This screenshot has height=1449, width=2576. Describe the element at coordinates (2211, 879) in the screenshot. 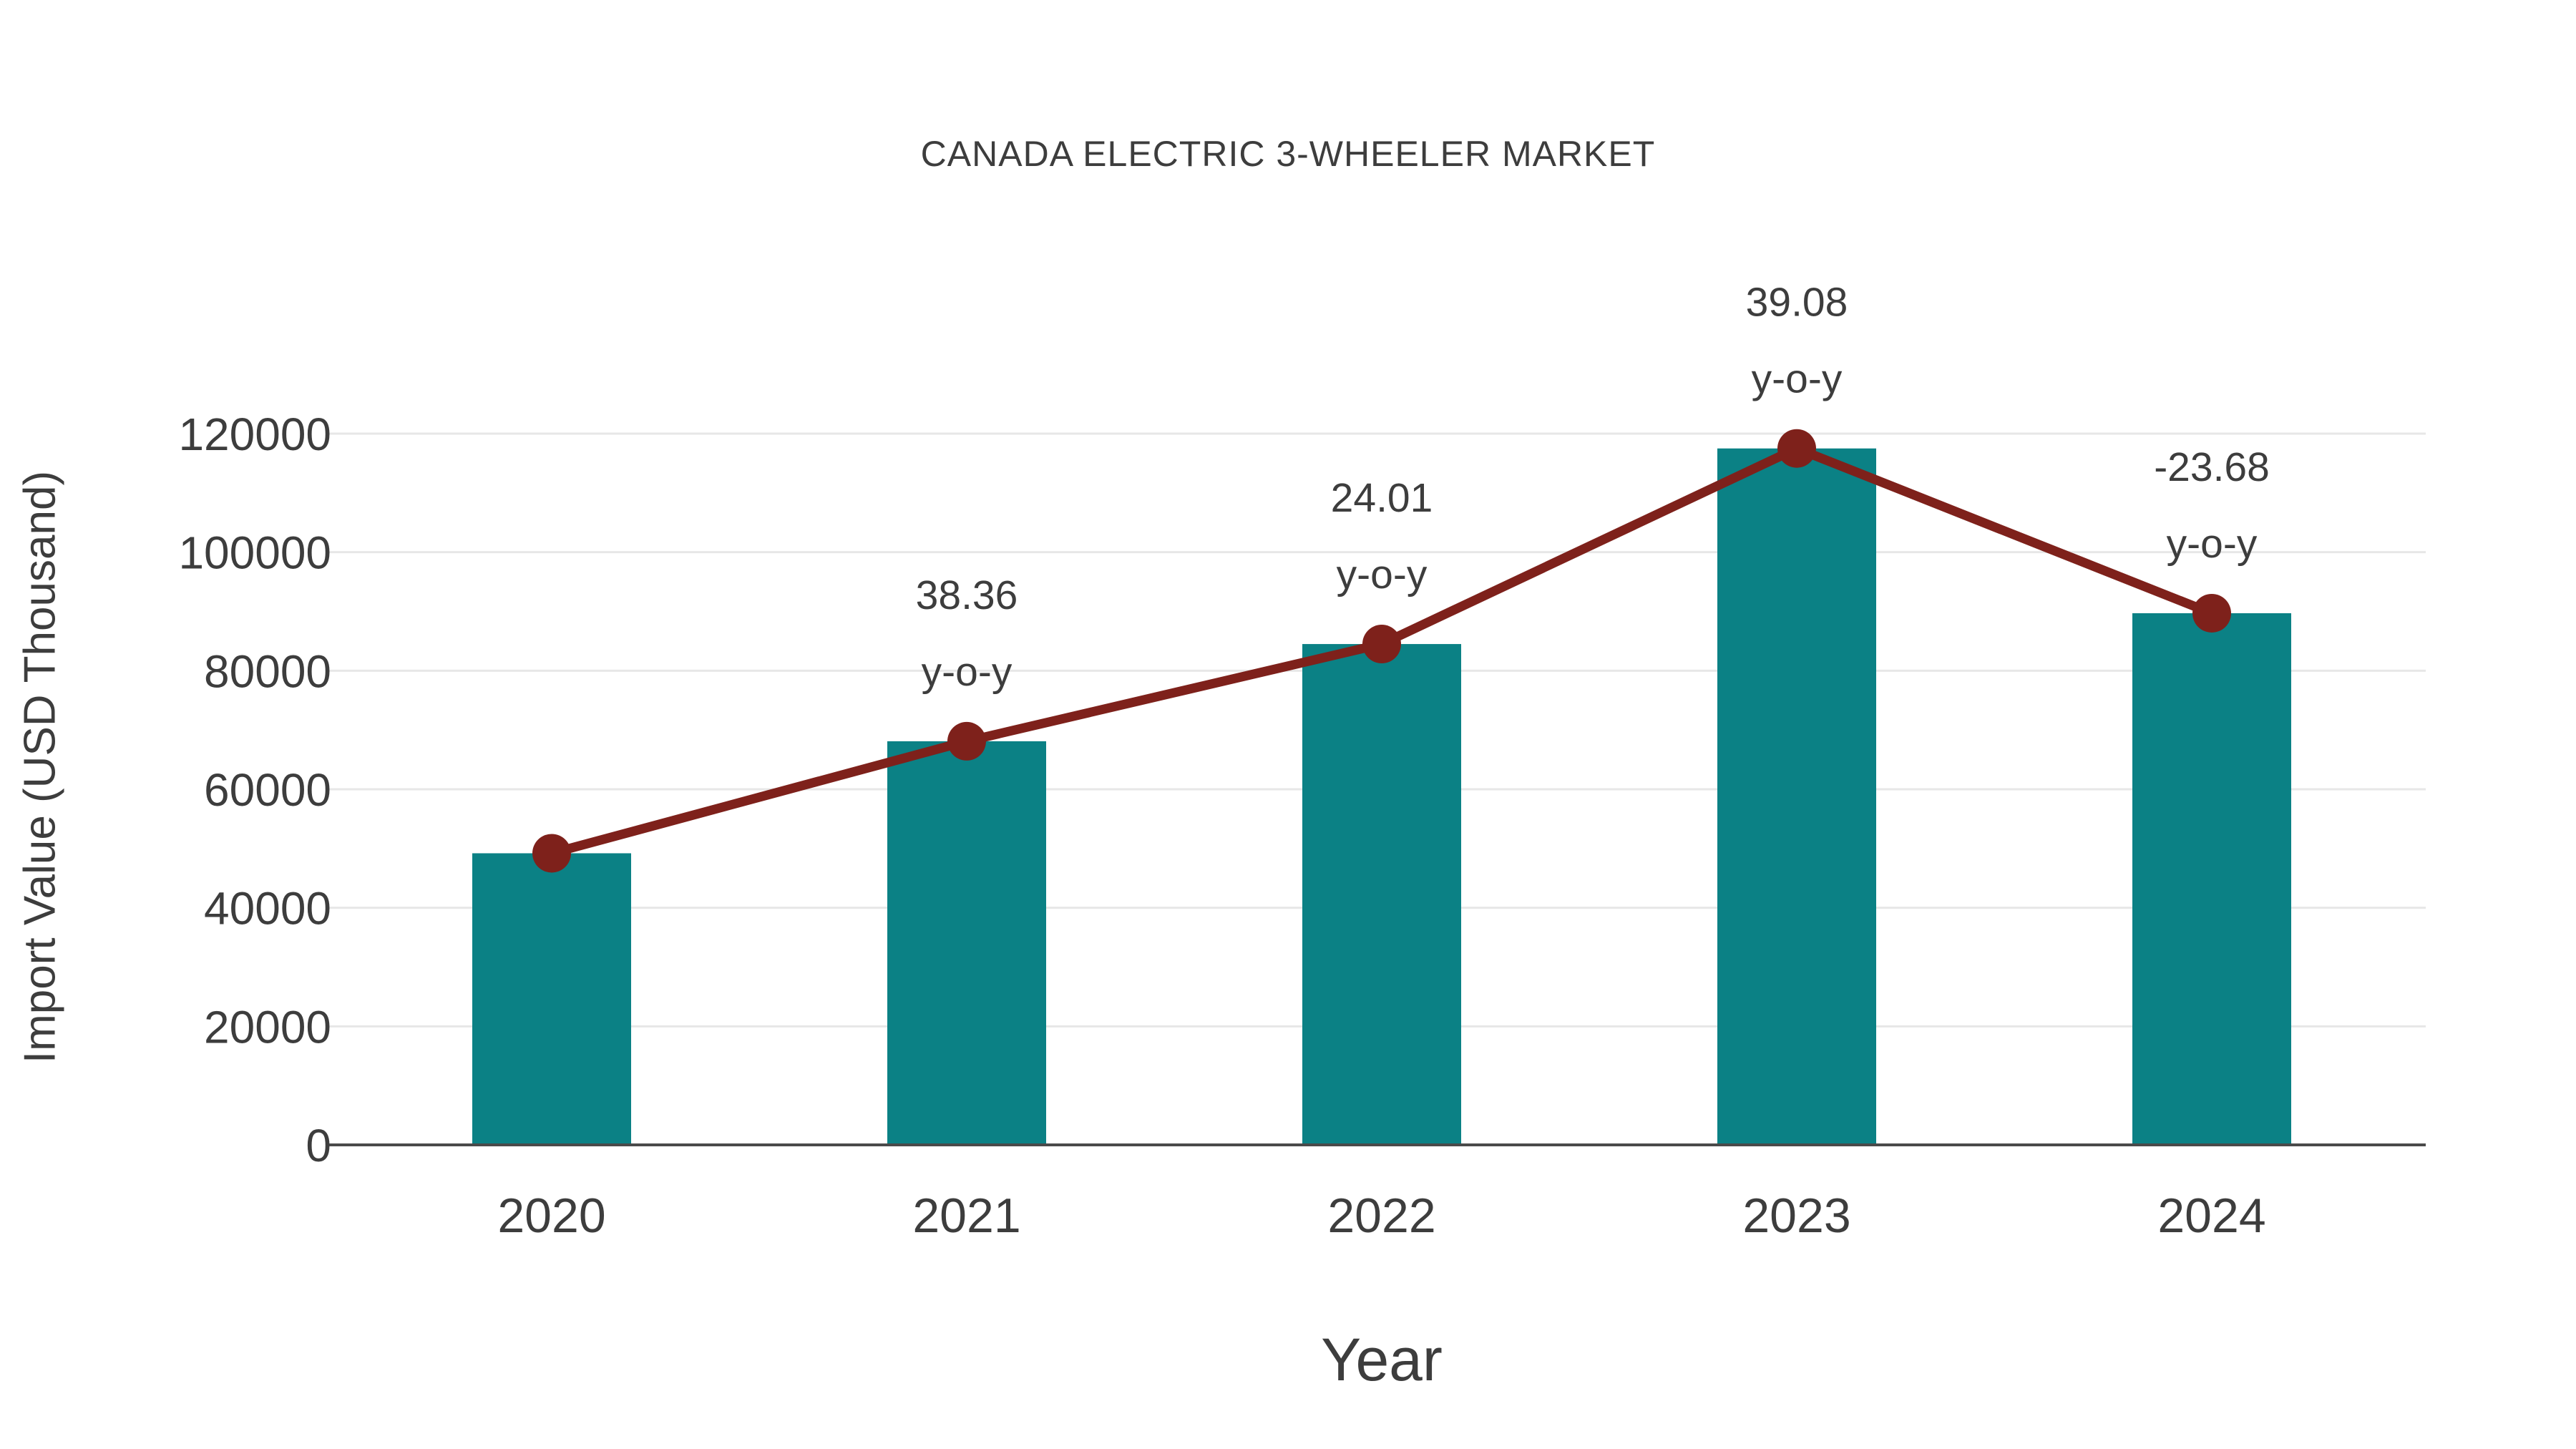

I see `bar-2024` at that location.